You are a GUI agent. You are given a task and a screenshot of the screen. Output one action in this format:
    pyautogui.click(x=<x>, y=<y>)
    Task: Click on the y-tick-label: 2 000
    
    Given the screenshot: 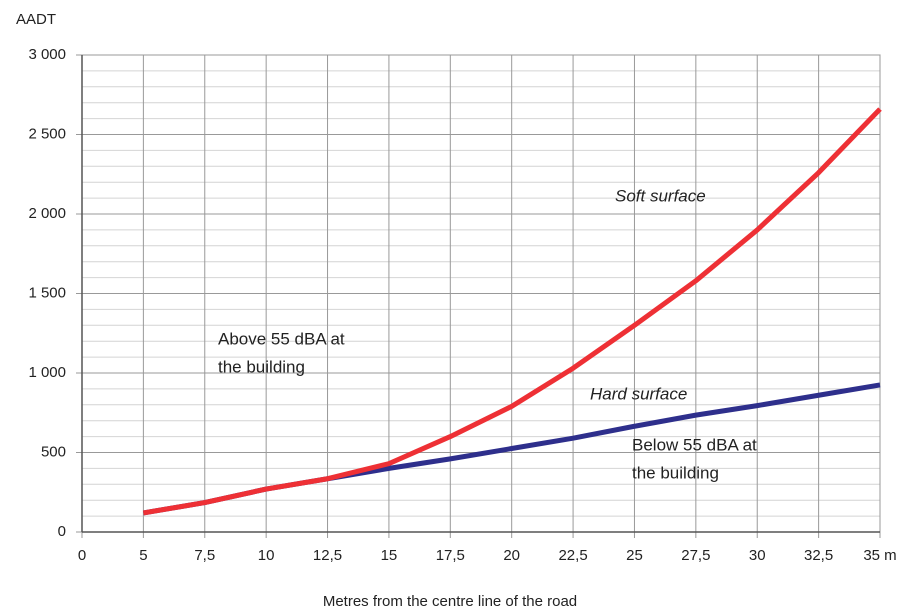 What is the action you would take?
    pyautogui.click(x=47, y=213)
    